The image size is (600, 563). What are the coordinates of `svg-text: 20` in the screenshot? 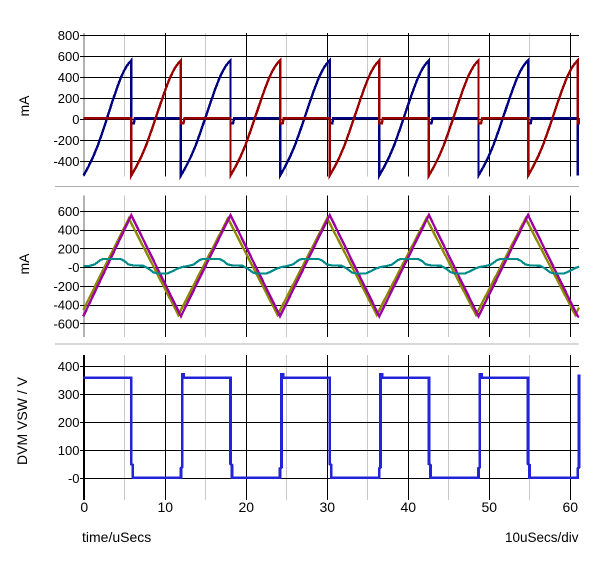 It's located at (247, 507).